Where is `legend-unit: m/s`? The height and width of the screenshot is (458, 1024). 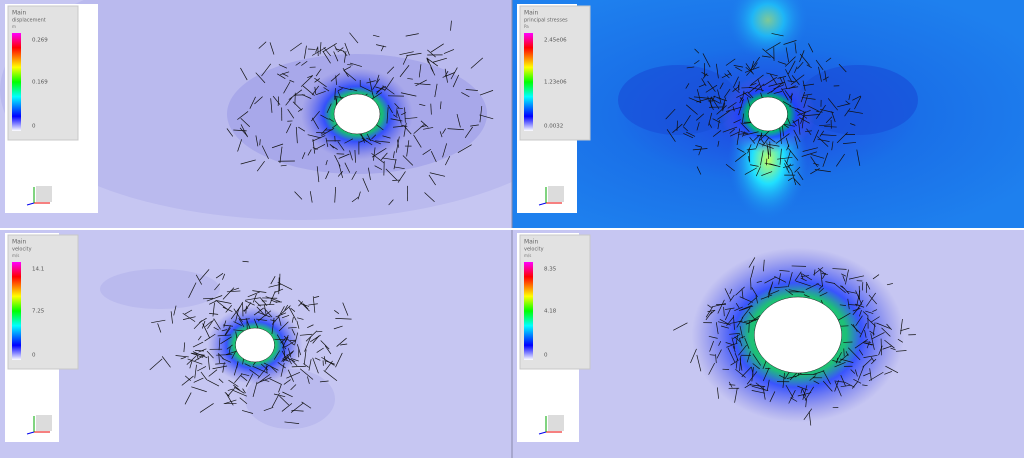 legend-unit: m/s is located at coordinates (15, 255).